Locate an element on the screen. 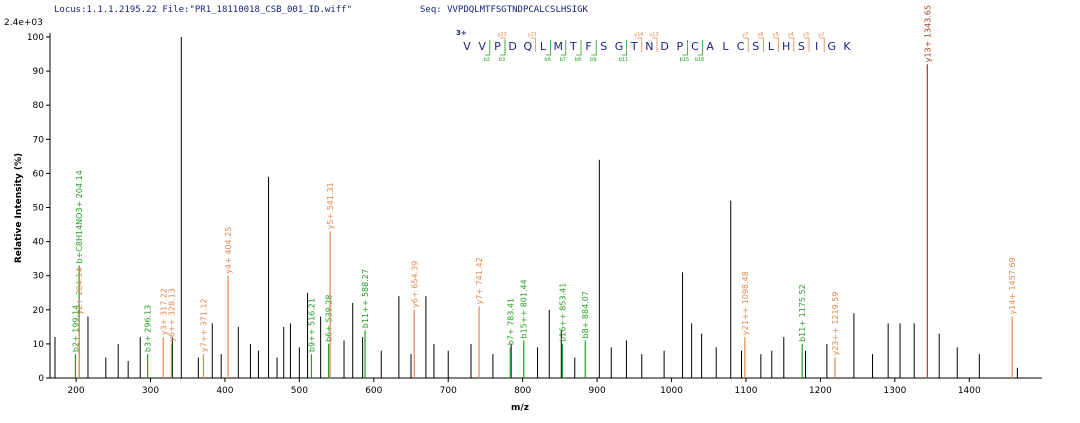 This screenshot has height=423, width=1080. y-tick-label: 70 is located at coordinates (39, 140).